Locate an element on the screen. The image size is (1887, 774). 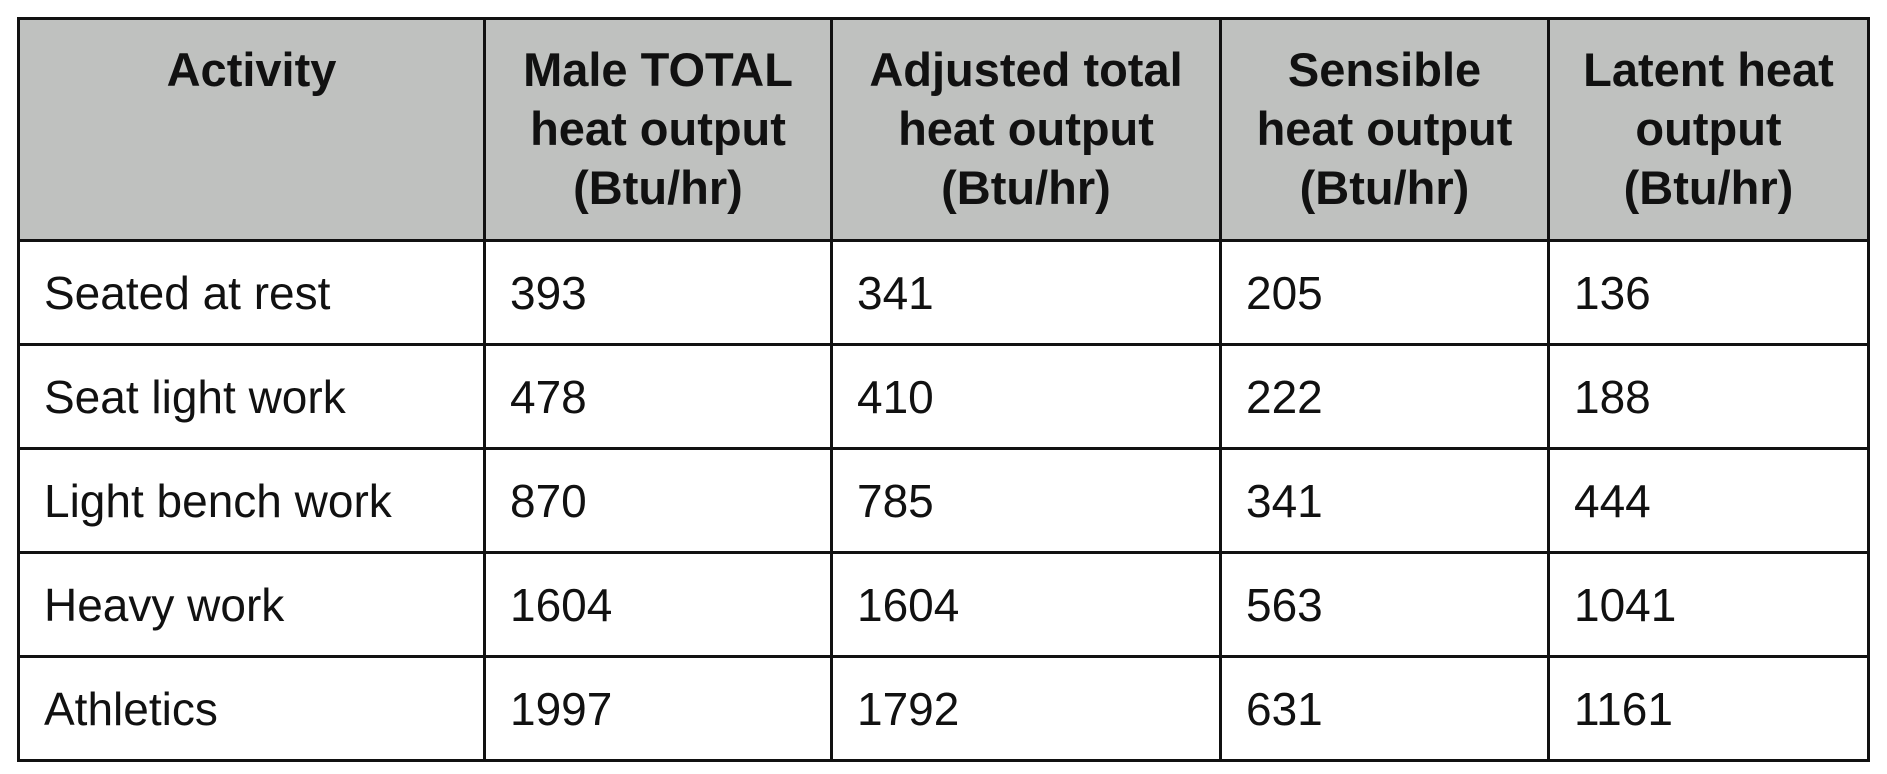
table-row: Athletics 1997 1792 631 1161 is located at coordinates (943, 708).